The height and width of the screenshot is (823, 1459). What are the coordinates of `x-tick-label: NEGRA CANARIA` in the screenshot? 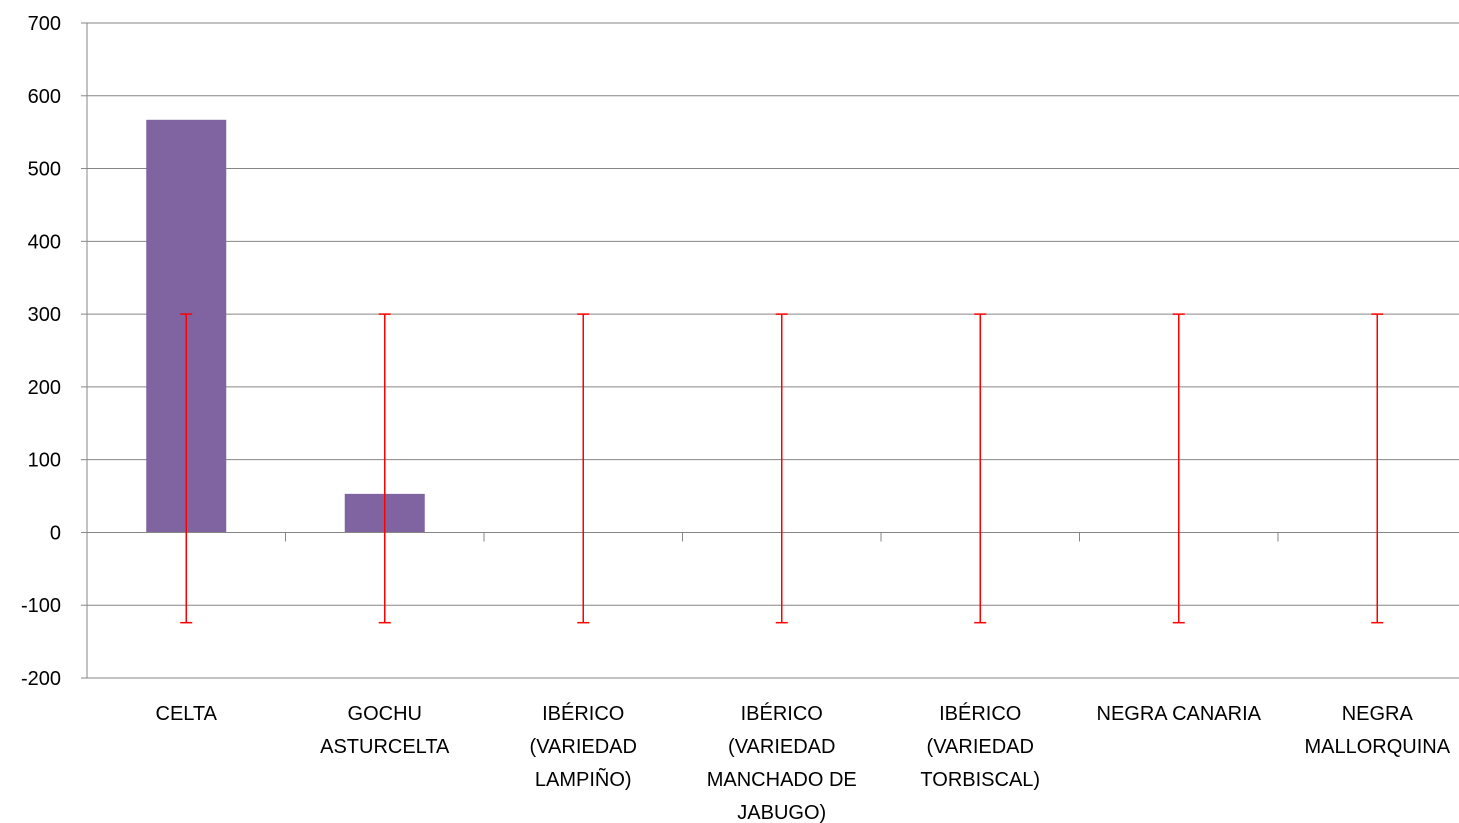 It's located at (1179, 714).